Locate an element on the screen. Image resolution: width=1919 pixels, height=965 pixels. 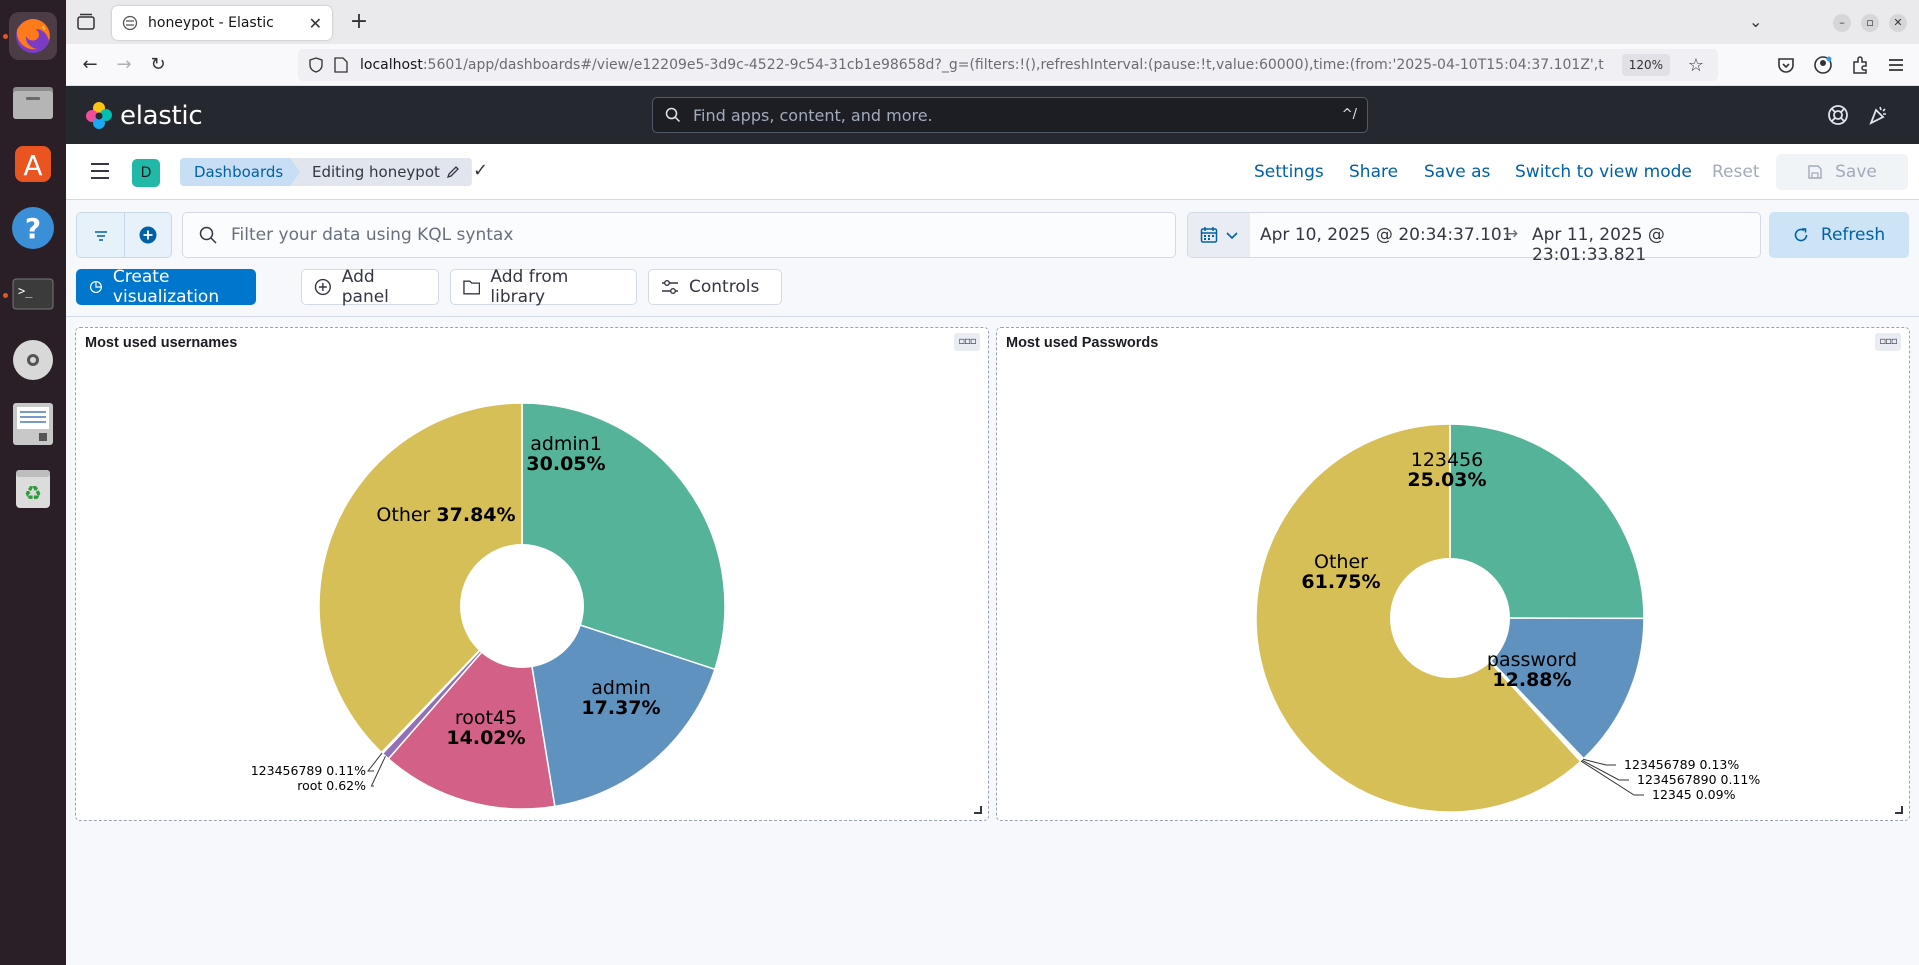
tab-list-icon is located at coordinates (86, 22).